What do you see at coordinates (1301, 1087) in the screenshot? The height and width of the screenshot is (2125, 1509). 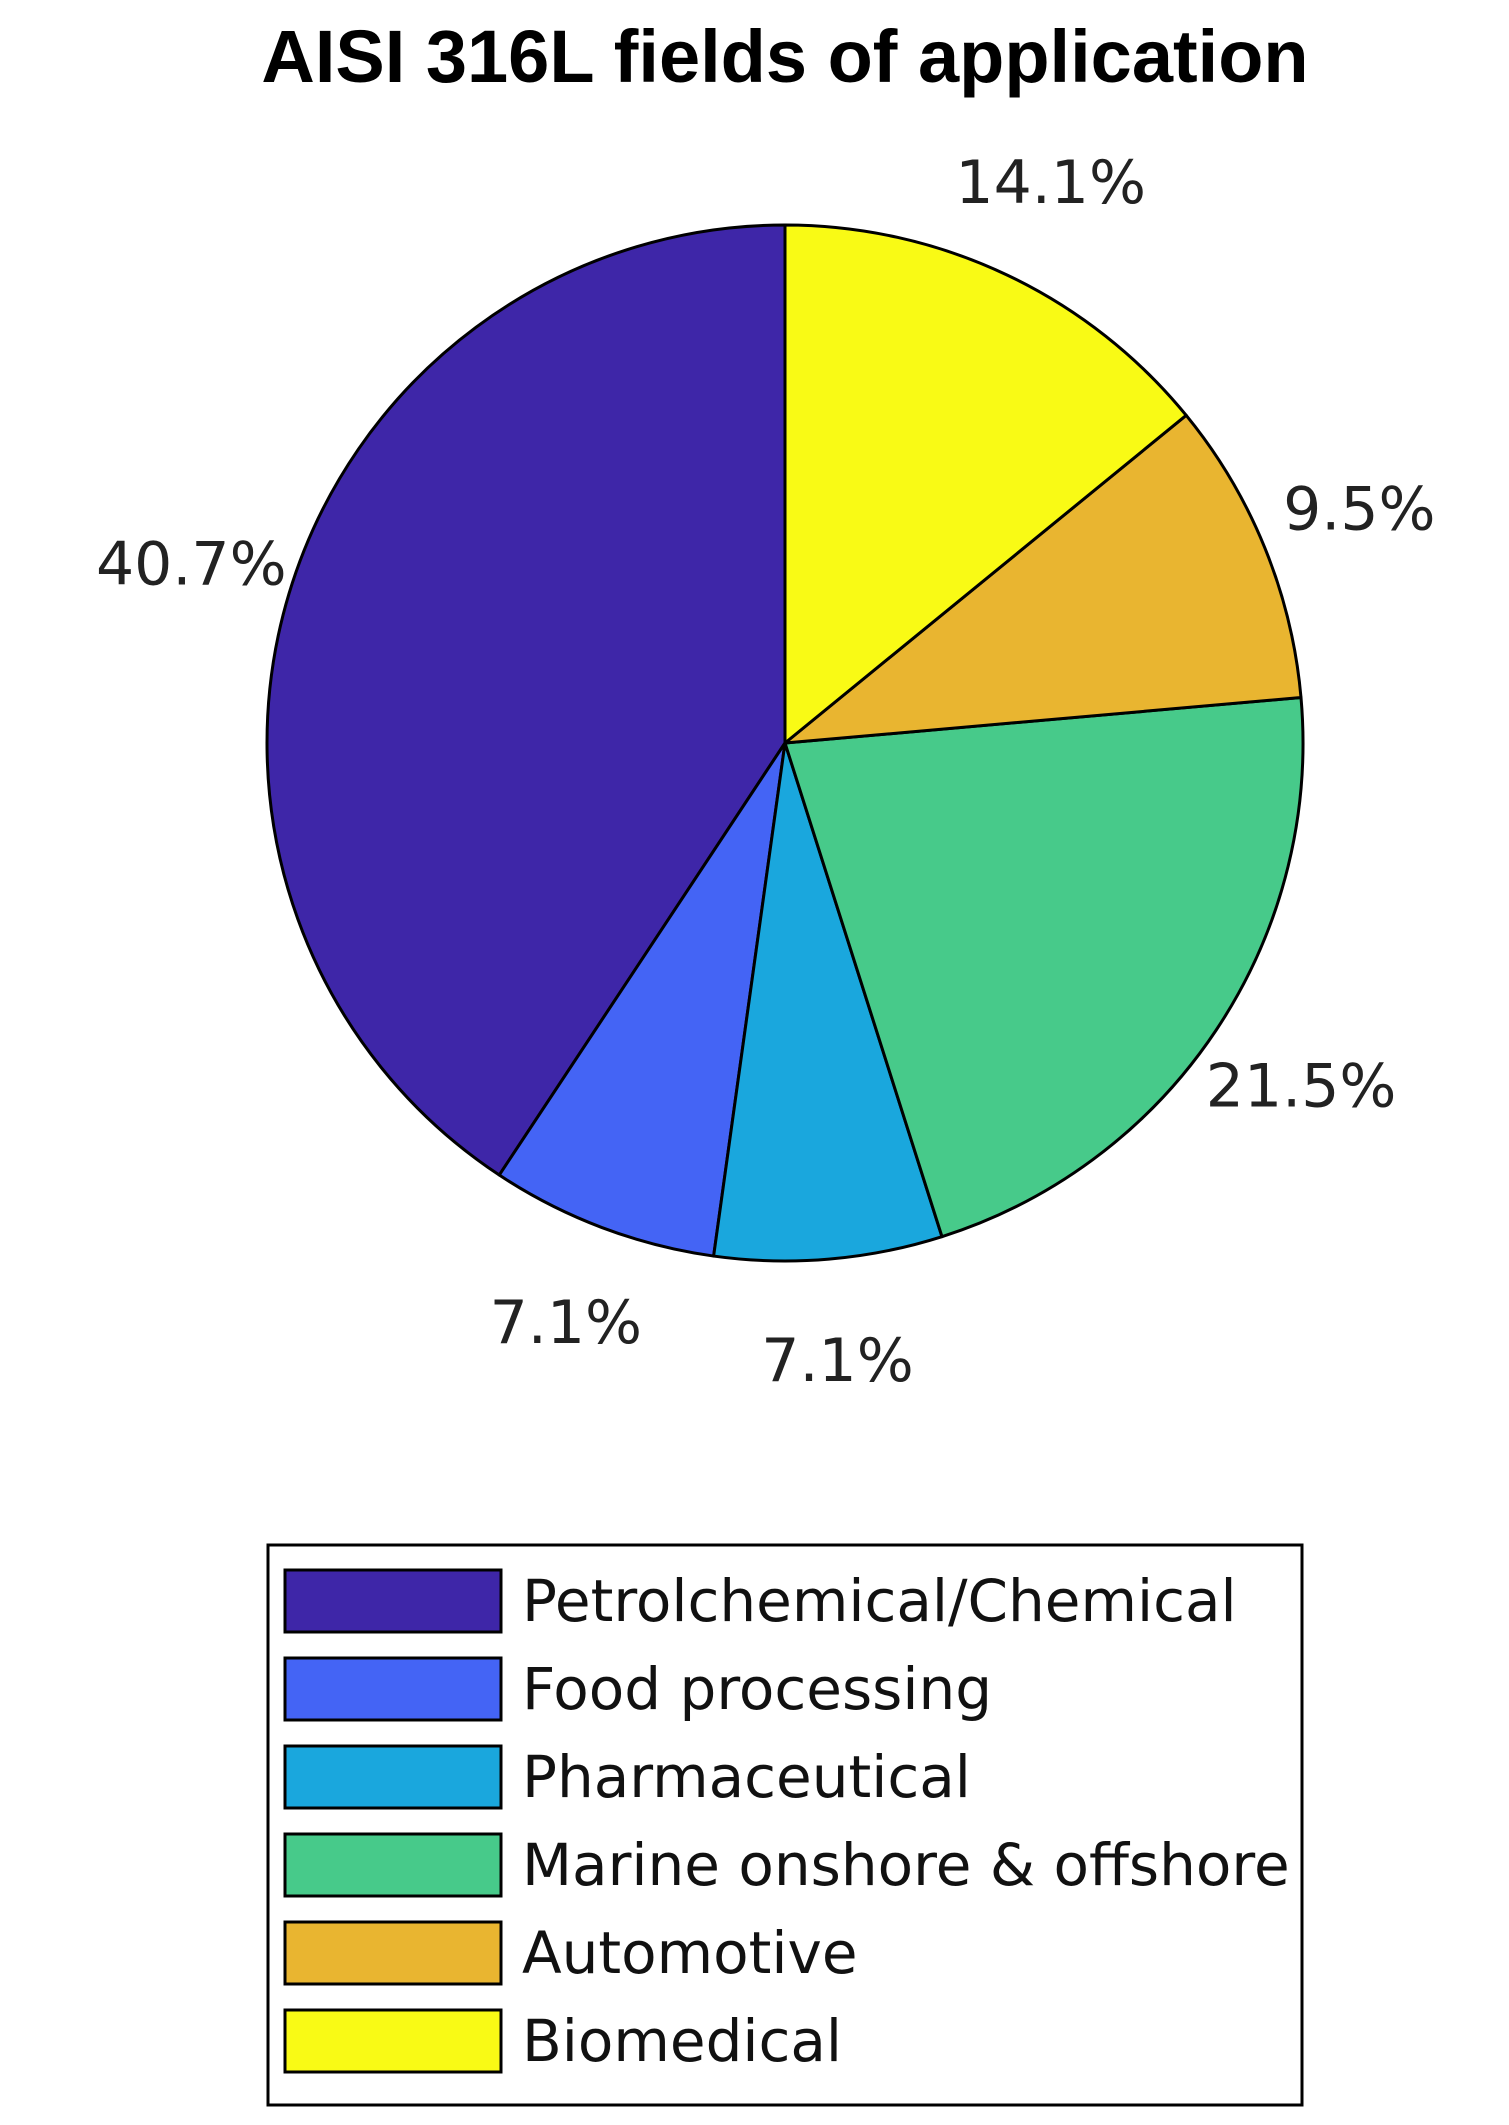 I see `pie-slice-label-3: 21.5%` at bounding box center [1301, 1087].